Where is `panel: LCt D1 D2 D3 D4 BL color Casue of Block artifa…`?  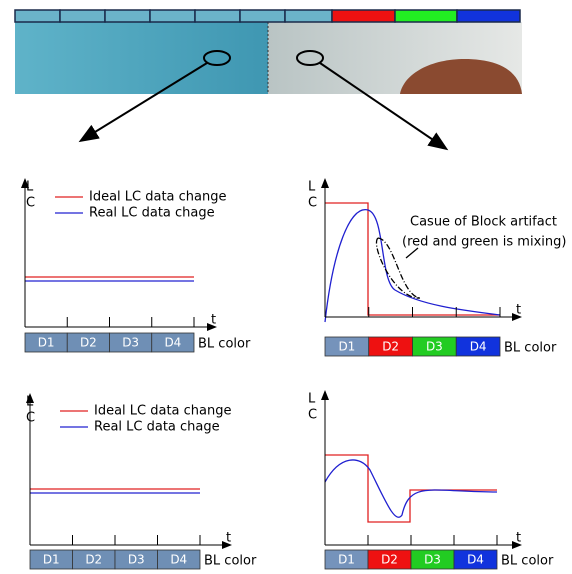 panel: LCt D1 D2 D3 D4 BL color Casue of Block artifa… is located at coordinates (437, 267).